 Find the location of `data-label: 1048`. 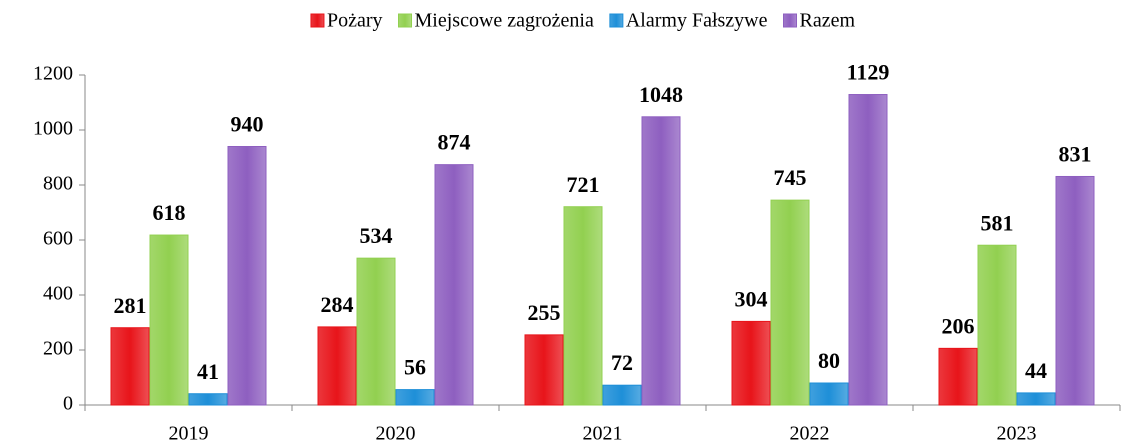

data-label: 1048 is located at coordinates (661, 94).